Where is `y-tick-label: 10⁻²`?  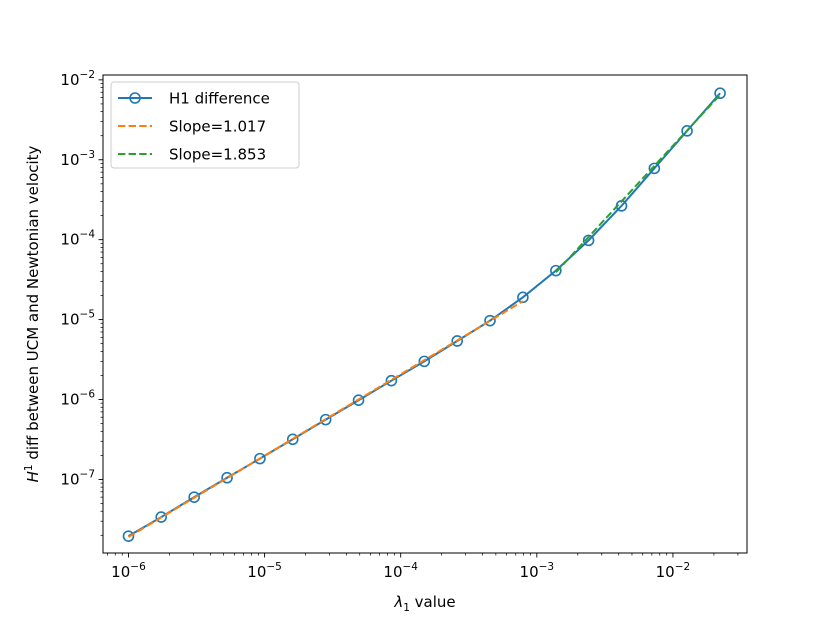
y-tick-label: 10⁻² is located at coordinates (77, 79).